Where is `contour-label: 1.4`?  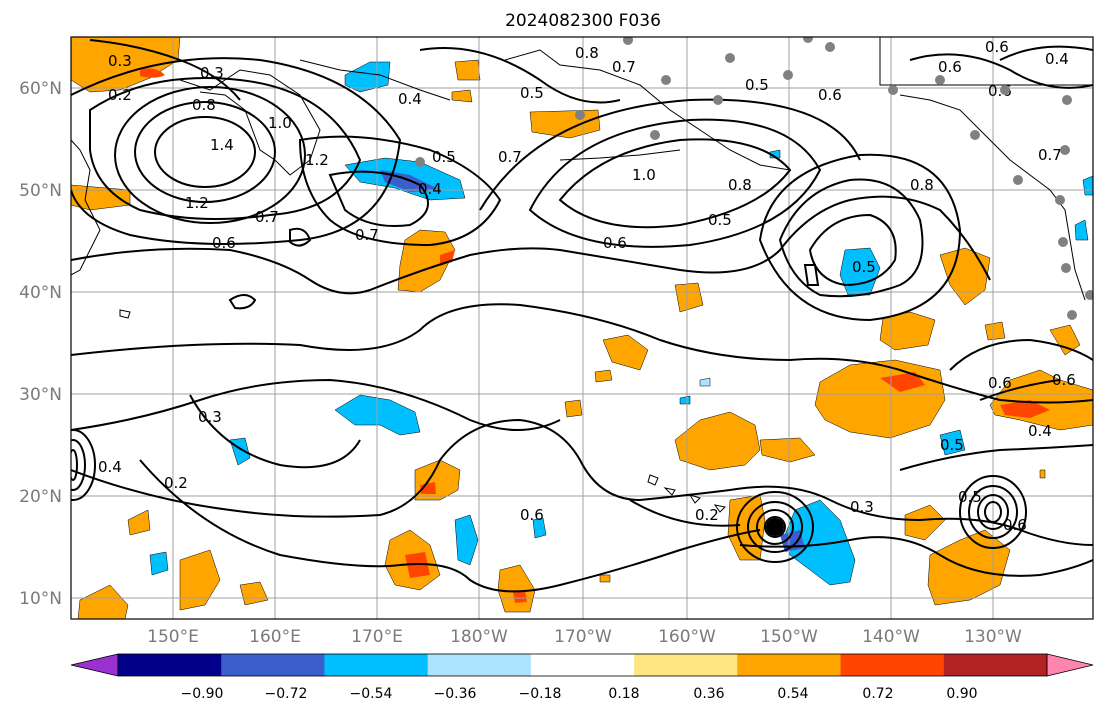
contour-label: 1.4 is located at coordinates (222, 145).